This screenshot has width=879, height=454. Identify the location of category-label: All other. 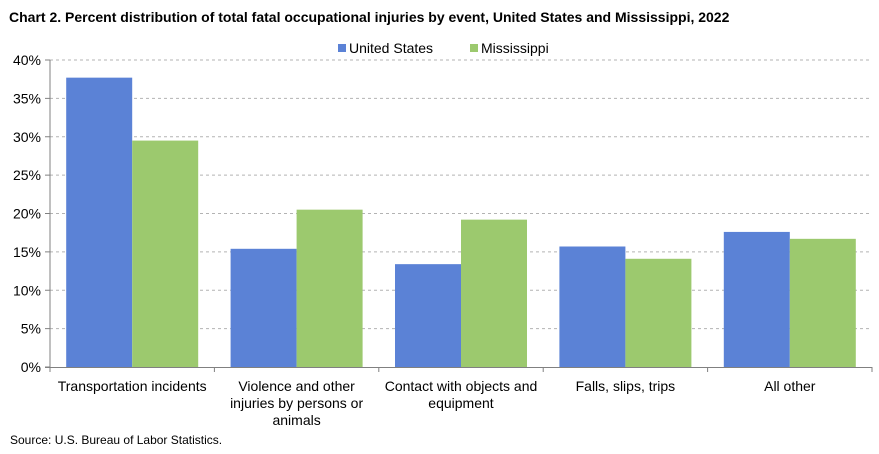
(790, 386).